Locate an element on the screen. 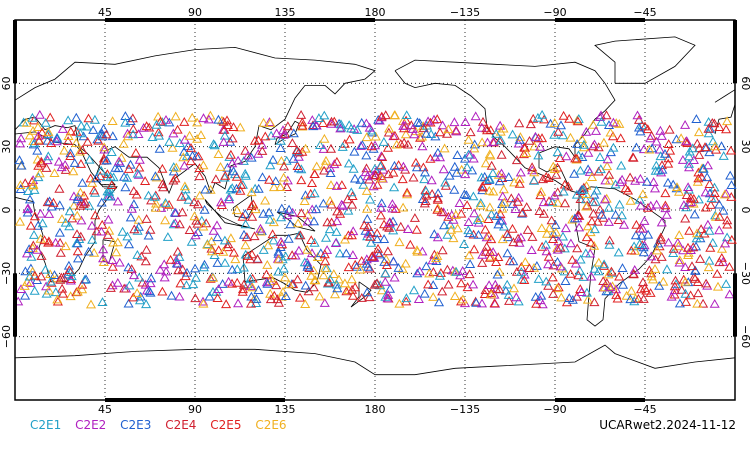 This screenshot has width=750, height=450. left-lat-label: 0 is located at coordinates (6, 210).